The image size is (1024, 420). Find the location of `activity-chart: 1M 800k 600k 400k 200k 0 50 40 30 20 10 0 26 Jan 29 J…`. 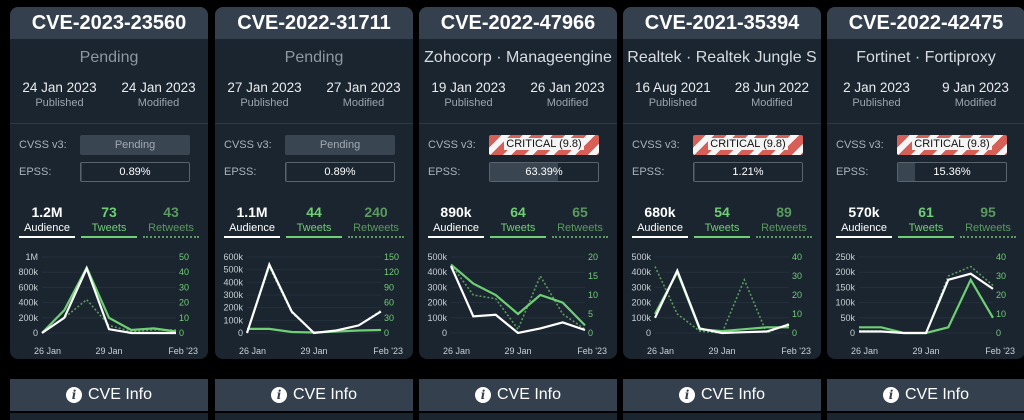

activity-chart: 1M 800k 600k 400k 200k 0 50 40 30 20 10 0 26 Jan 29 J… is located at coordinates (108, 304).